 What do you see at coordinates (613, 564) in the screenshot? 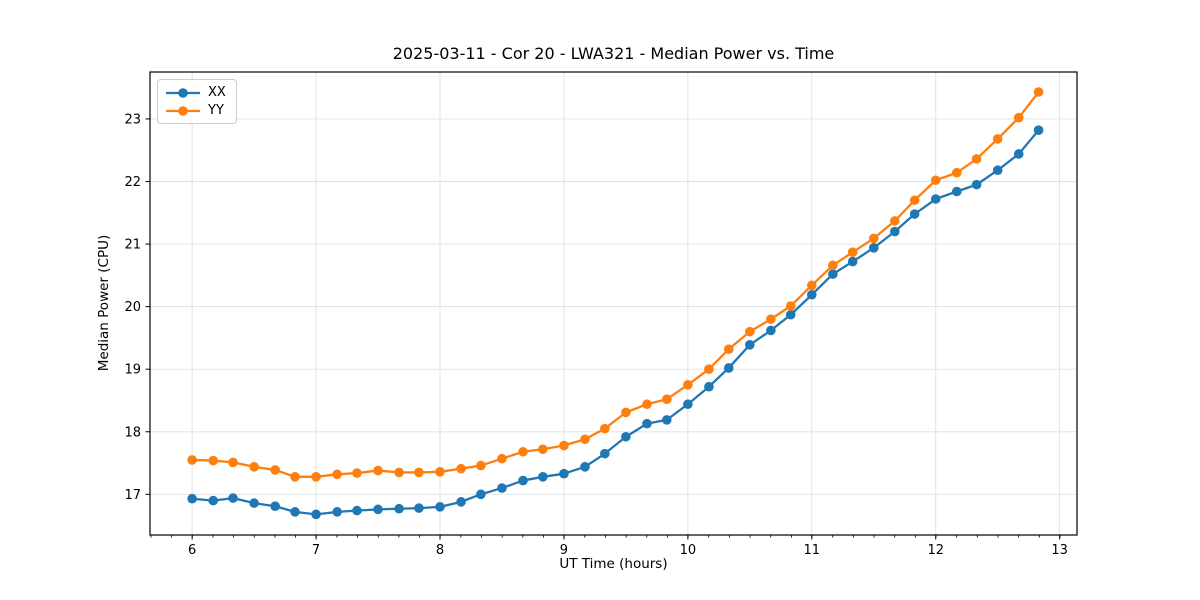
I see `x-axis-label: UT Time (hours)` at bounding box center [613, 564].